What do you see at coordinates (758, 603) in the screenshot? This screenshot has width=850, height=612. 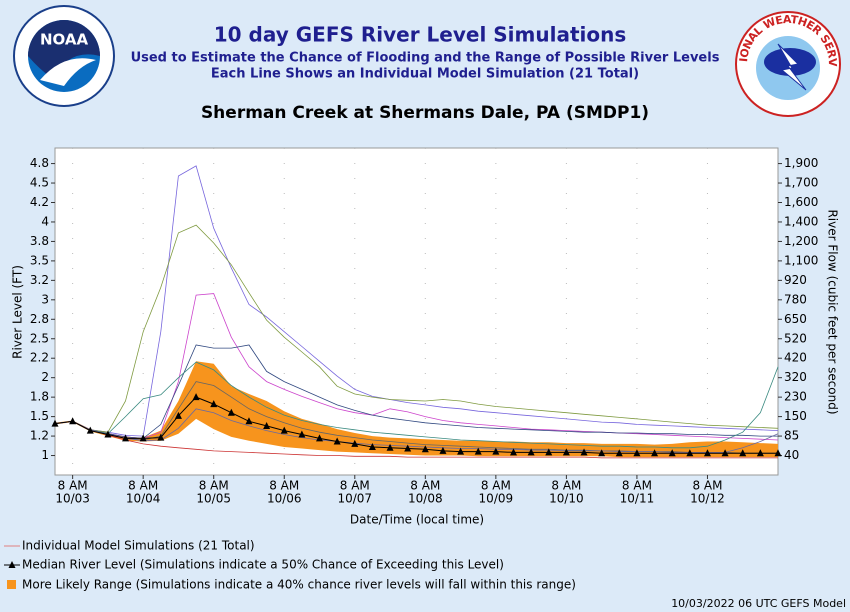 I see `footer: 10/03/2022 06 UTC GEFS Model` at bounding box center [758, 603].